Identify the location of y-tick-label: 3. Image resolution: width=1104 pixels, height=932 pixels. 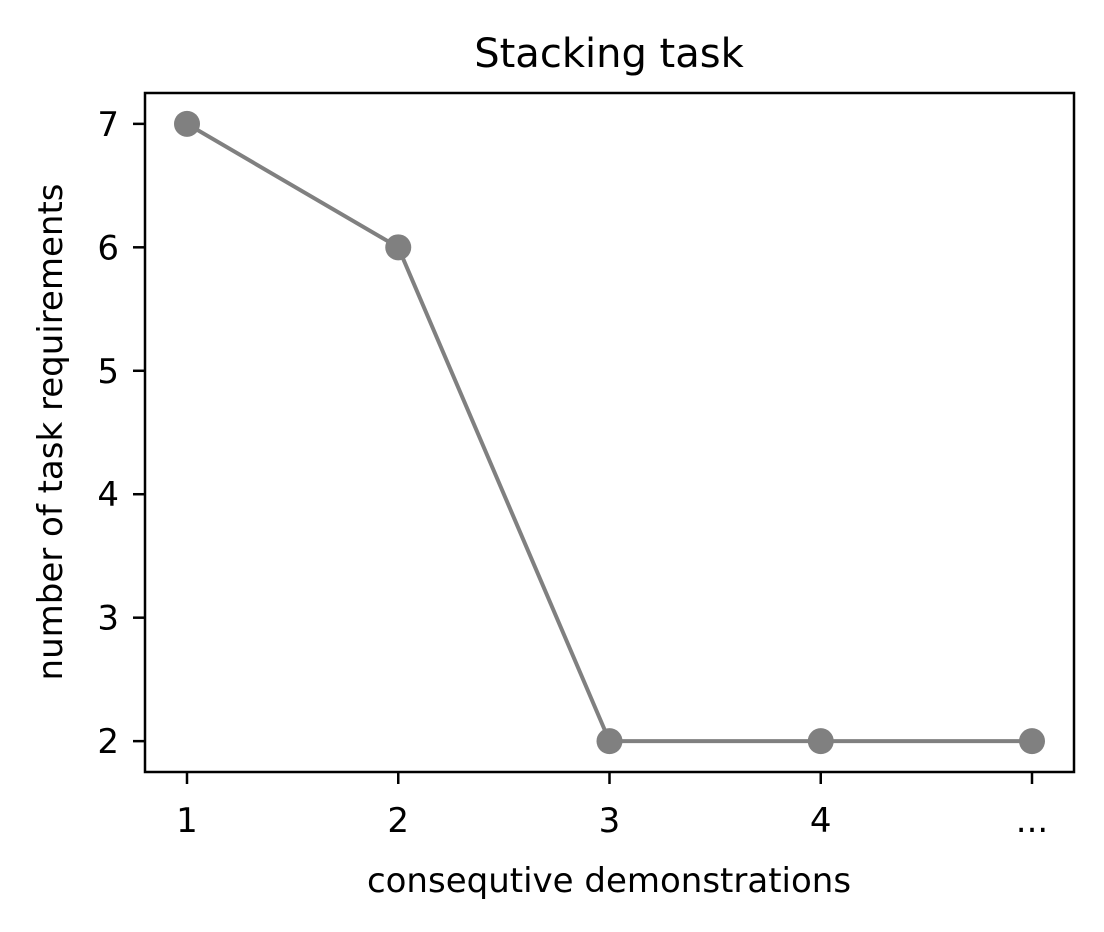
(108, 619).